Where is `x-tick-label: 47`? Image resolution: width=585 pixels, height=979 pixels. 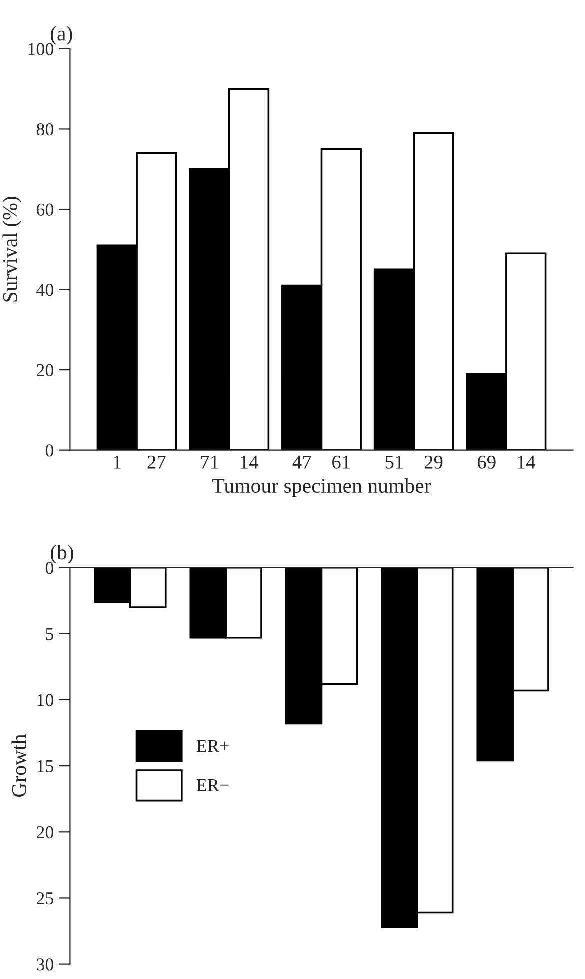 x-tick-label: 47 is located at coordinates (302, 462).